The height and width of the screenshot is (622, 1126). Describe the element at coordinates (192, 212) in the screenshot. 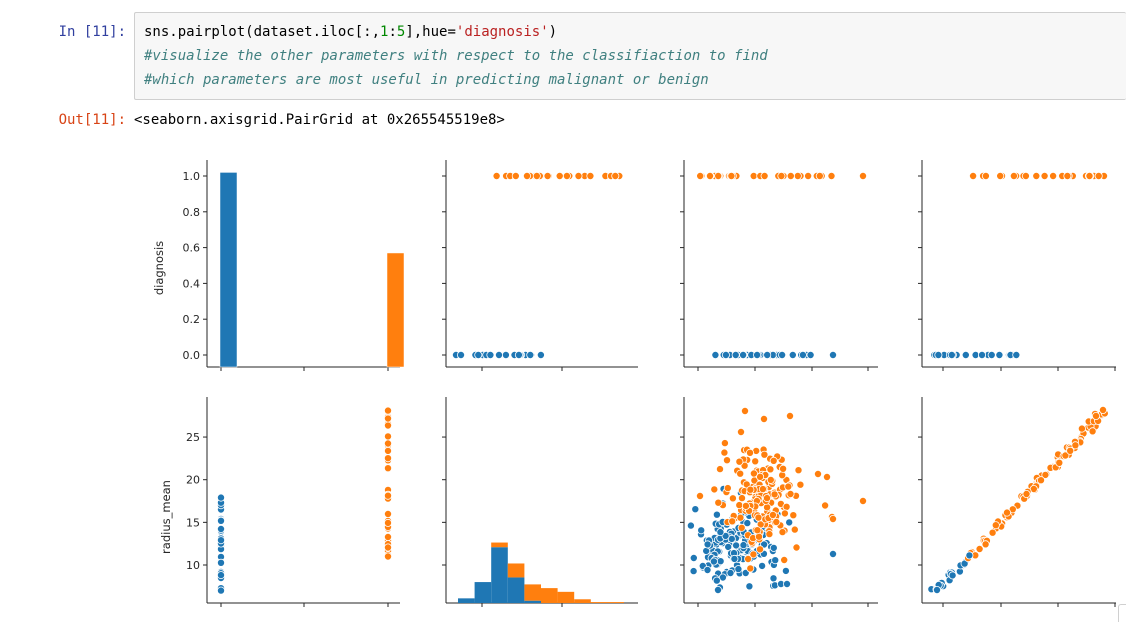

I see `y-tick-label: 0.8` at that location.